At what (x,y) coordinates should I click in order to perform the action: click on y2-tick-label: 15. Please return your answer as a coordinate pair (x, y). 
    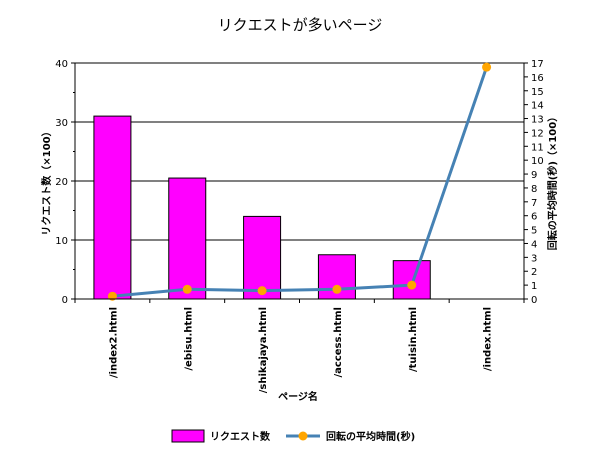
    Looking at the image, I should click on (537, 92).